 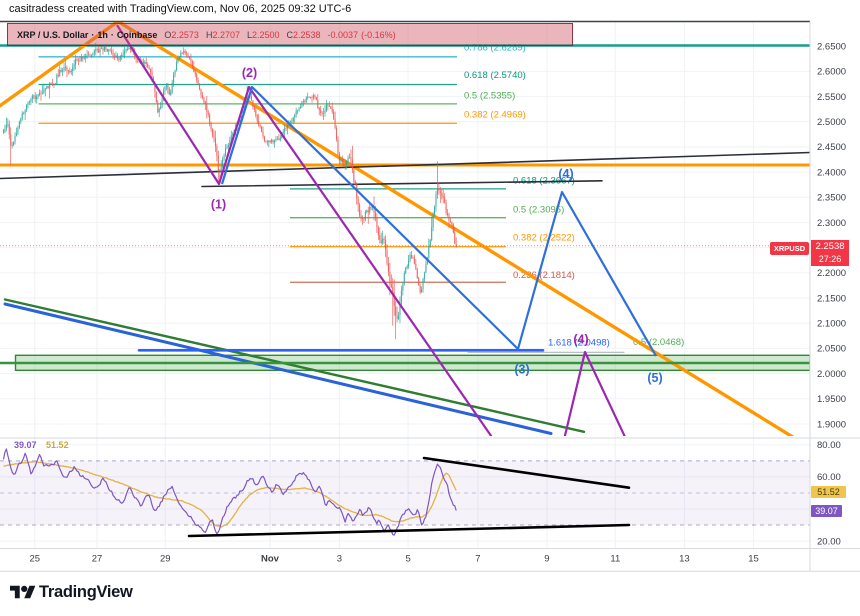 I want to click on open-value: 2.2573, so click(x=185, y=34).